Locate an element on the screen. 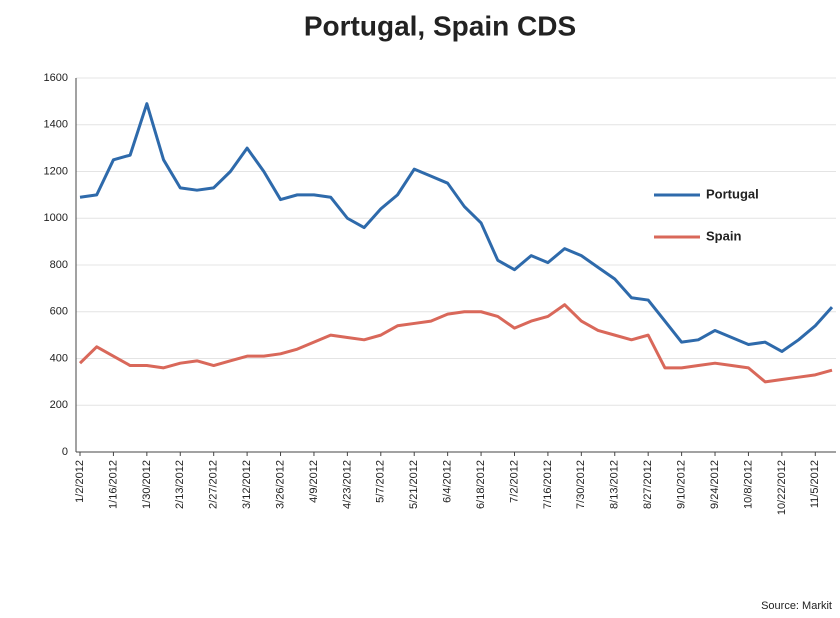  x-tick-label: 2/13/2012 is located at coordinates (180, 484).